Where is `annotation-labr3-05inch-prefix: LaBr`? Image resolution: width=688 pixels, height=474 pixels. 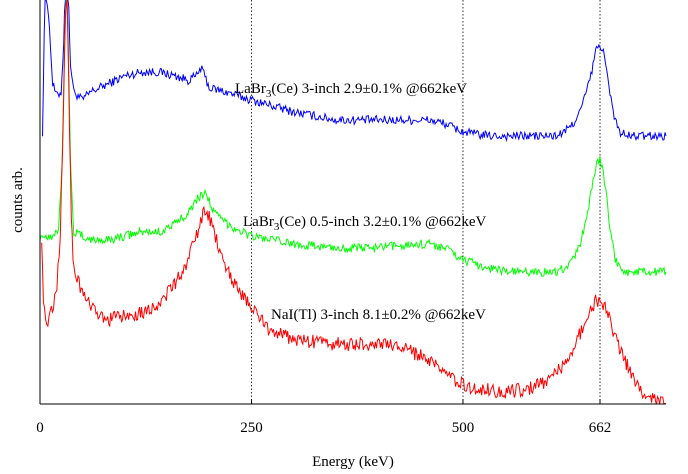
annotation-labr3-05inch-prefix: LaBr is located at coordinates (258, 222).